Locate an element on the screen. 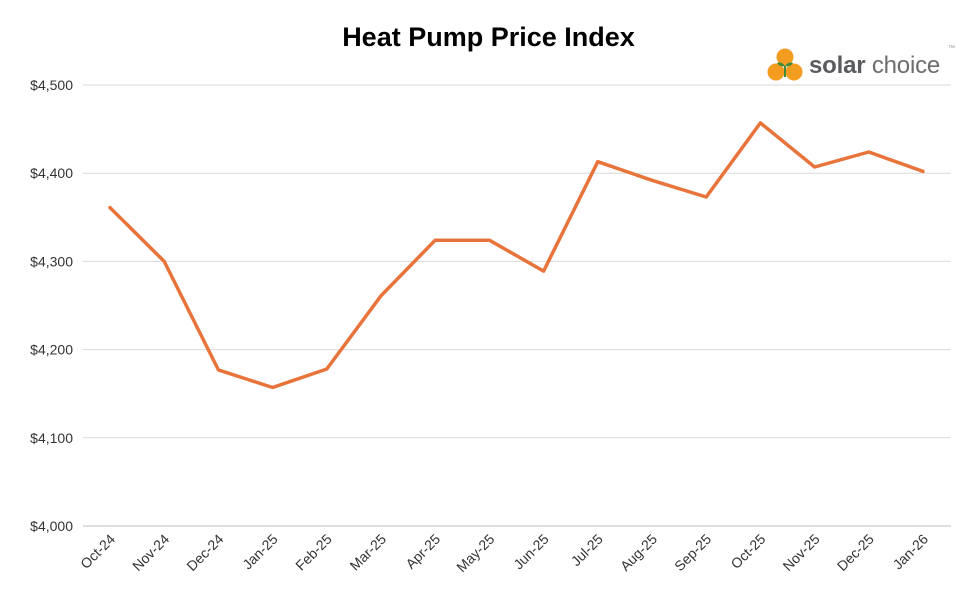 This screenshot has width=977, height=602. x-tick-label: Oct-24 is located at coordinates (97, 551).